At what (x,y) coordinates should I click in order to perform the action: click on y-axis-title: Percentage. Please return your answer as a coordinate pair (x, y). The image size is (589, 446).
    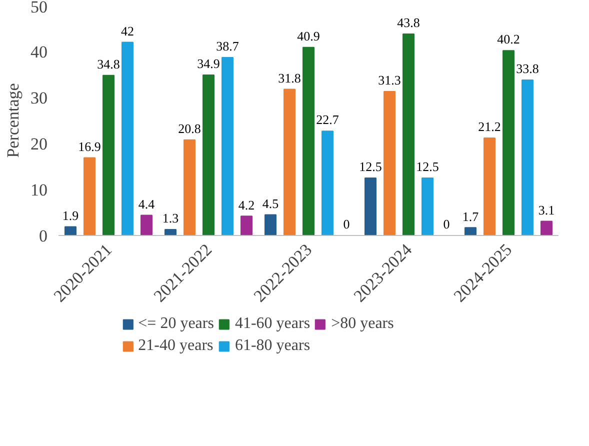
    Looking at the image, I should click on (13, 120).